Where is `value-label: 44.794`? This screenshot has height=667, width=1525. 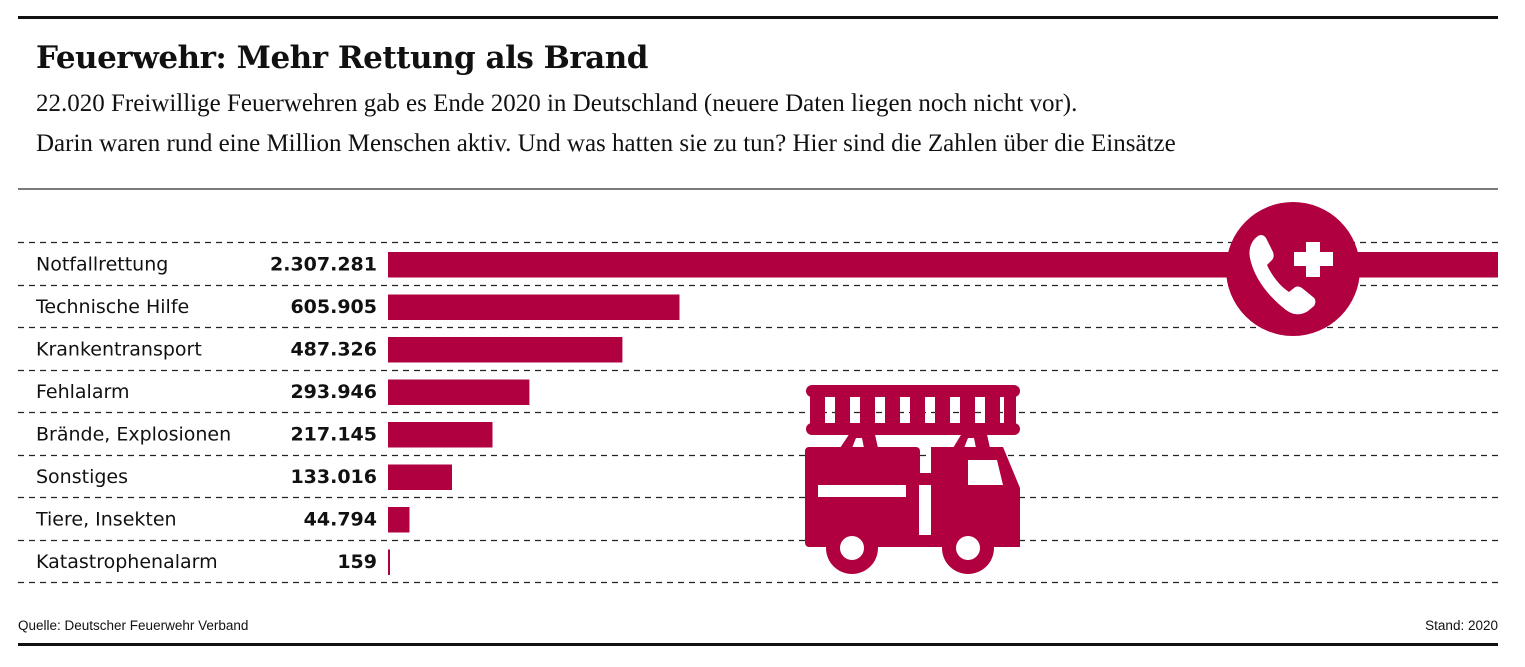 value-label: 44.794 is located at coordinates (340, 519).